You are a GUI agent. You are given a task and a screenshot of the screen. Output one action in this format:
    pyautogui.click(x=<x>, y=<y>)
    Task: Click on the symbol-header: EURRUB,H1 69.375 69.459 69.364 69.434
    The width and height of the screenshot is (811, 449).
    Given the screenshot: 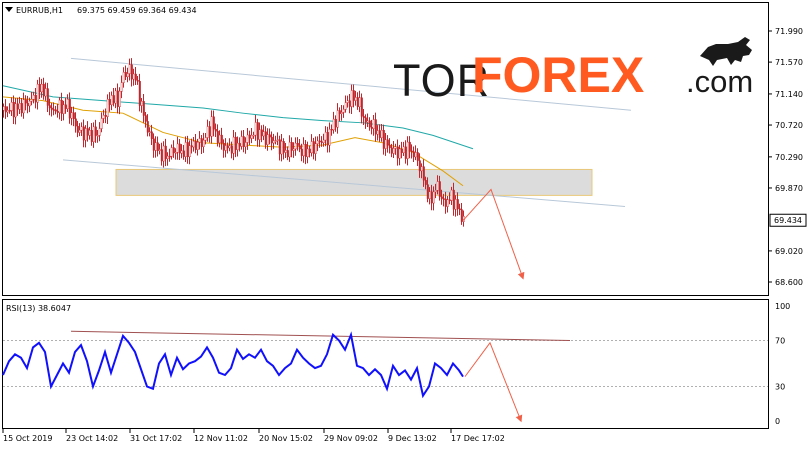 What is the action you would take?
    pyautogui.click(x=101, y=10)
    